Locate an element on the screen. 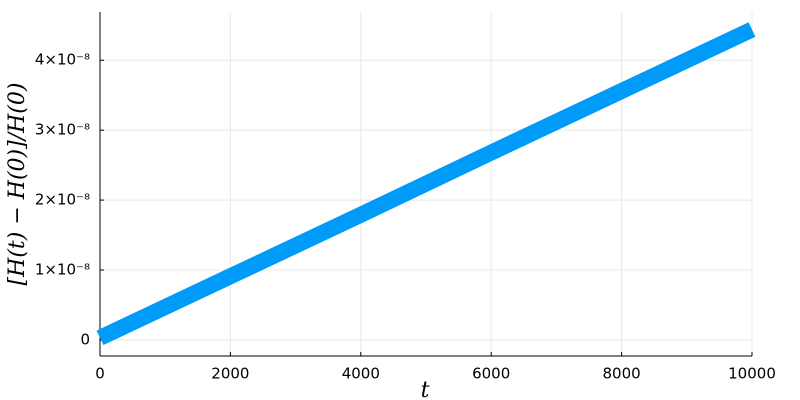  x-tick-label: 10000 is located at coordinates (752, 374).